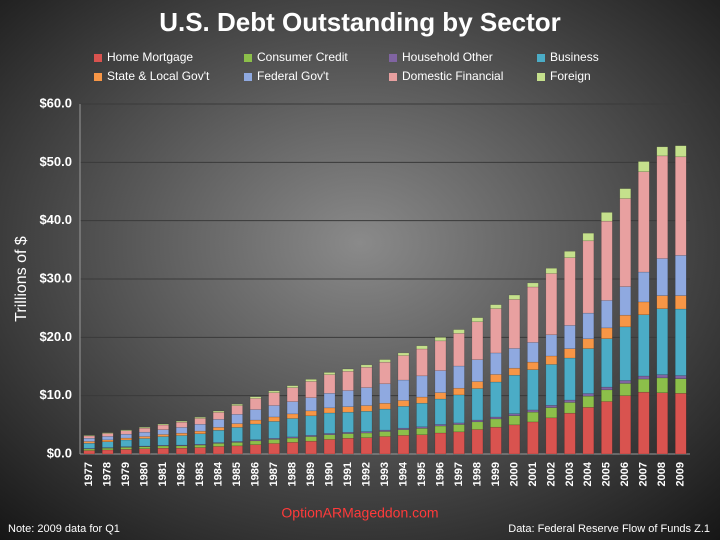 The height and width of the screenshot is (540, 720). Describe the element at coordinates (329, 474) in the screenshot. I see `x-tick-label: 1990` at that location.